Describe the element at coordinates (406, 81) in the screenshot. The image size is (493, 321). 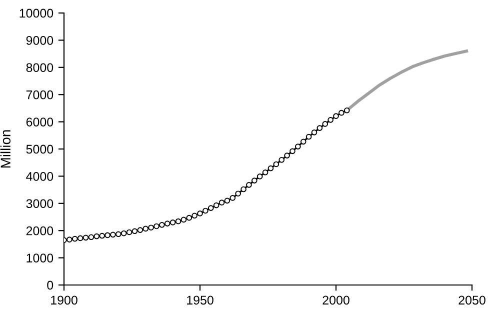
I see `line-series` at that location.